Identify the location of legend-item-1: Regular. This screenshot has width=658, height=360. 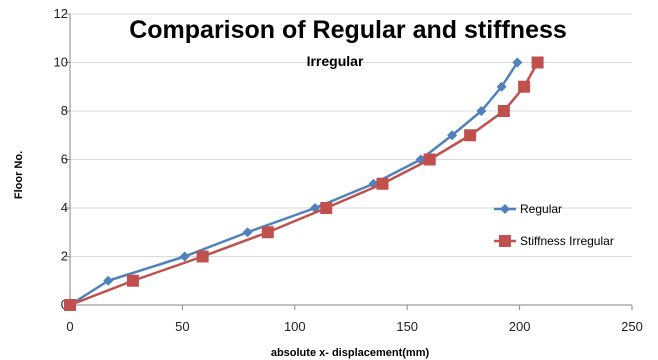
(528, 209).